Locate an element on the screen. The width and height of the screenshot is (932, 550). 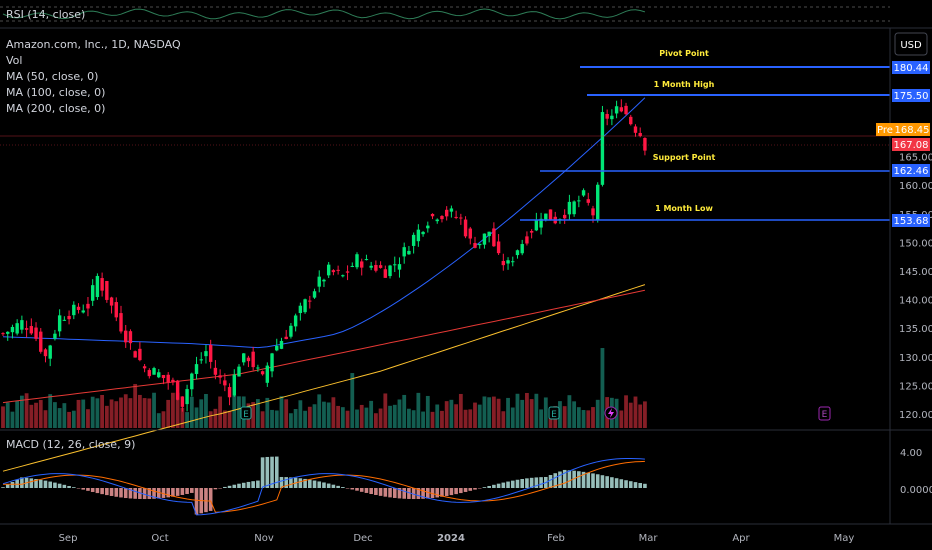
earnings-marker-2: E is located at coordinates (554, 413).